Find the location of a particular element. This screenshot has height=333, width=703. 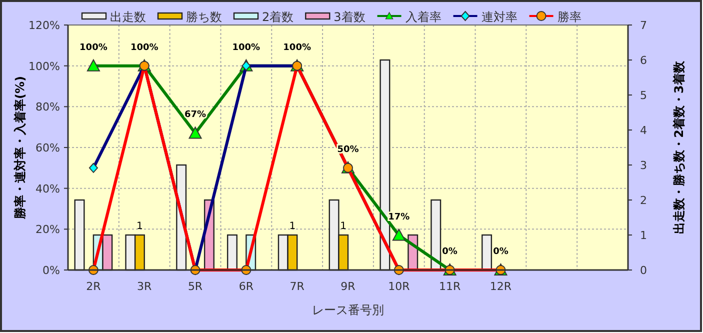

x-tick-label: 11R is located at coordinates (450, 286).